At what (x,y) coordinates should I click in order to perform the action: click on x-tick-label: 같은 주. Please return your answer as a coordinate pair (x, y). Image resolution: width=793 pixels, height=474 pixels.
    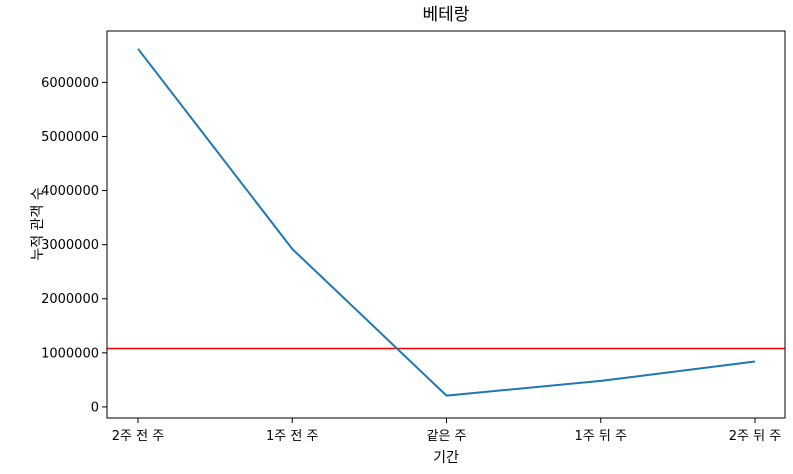
    Looking at the image, I should click on (446, 436).